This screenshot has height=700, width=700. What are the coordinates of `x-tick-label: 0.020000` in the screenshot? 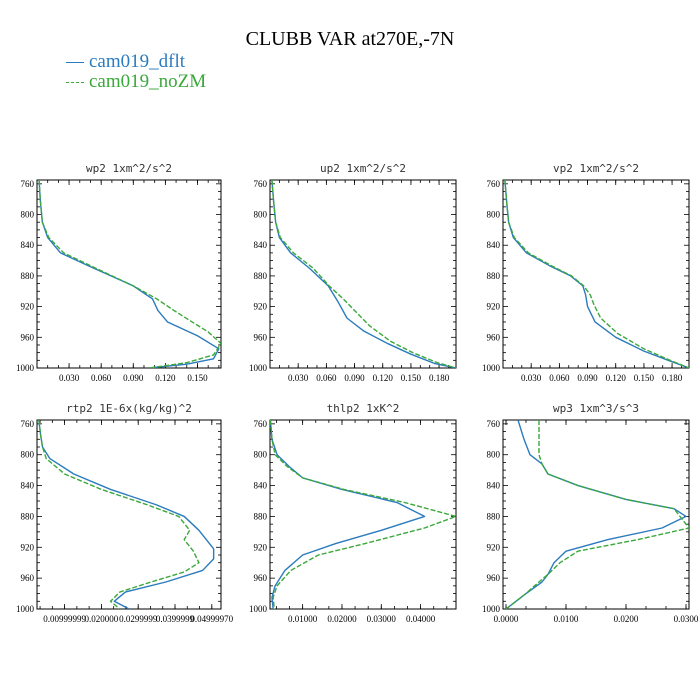 It's located at (102, 619).